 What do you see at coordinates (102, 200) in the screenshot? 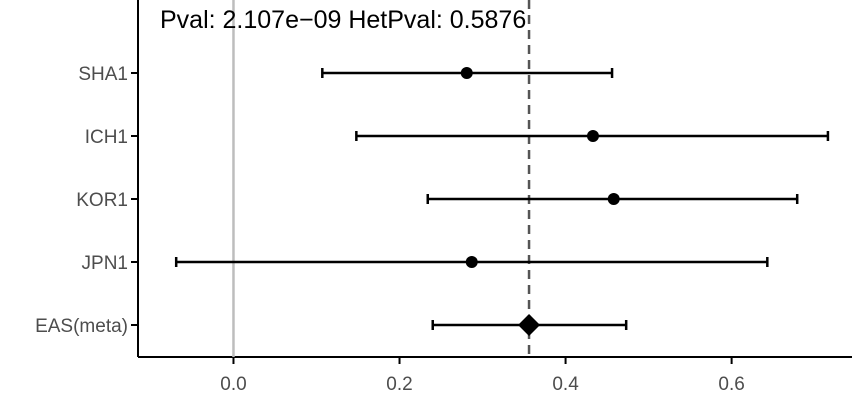
I see `y-tick-label: KOR1` at bounding box center [102, 200].